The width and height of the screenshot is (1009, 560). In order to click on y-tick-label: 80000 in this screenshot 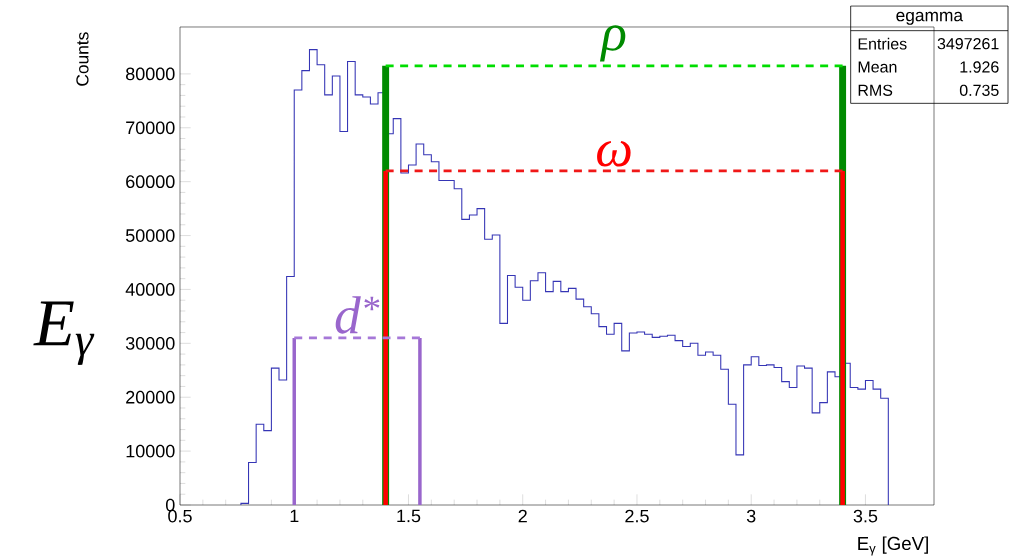, I will do `click(150, 74)`.